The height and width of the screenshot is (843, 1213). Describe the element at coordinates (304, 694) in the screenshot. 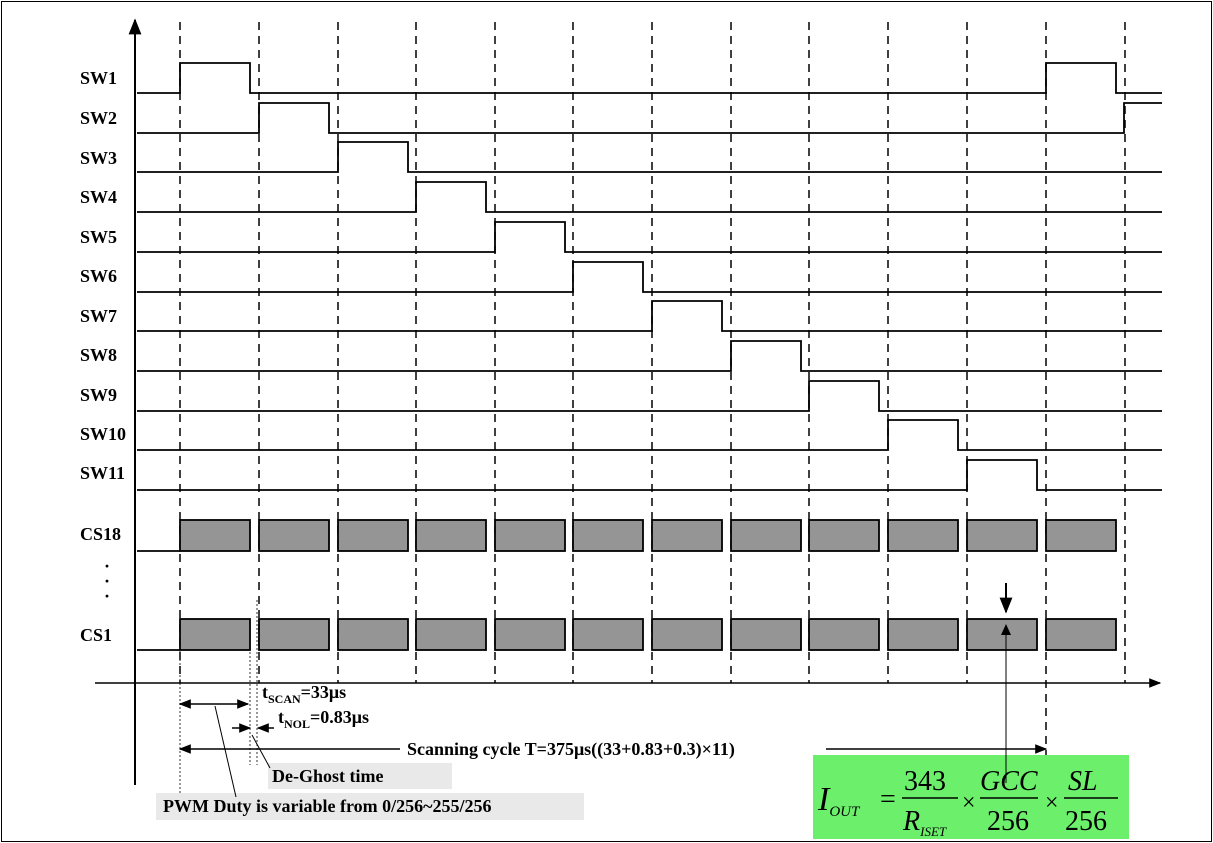

I see `tscan-label: tSCAN=33μs` at that location.